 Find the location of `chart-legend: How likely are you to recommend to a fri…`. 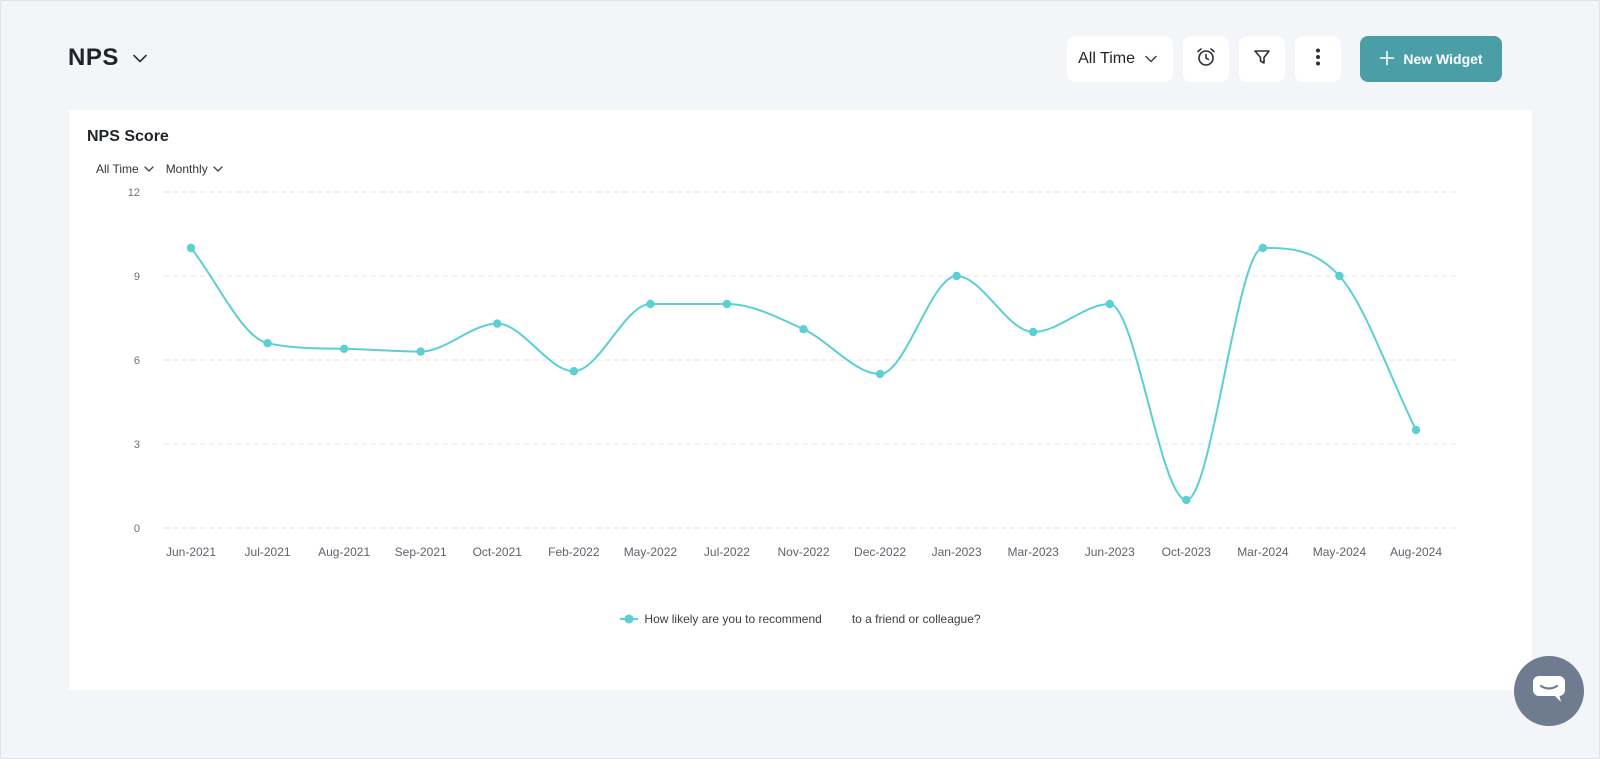

chart-legend: How likely are you to recommend to a fri… is located at coordinates (800, 619).